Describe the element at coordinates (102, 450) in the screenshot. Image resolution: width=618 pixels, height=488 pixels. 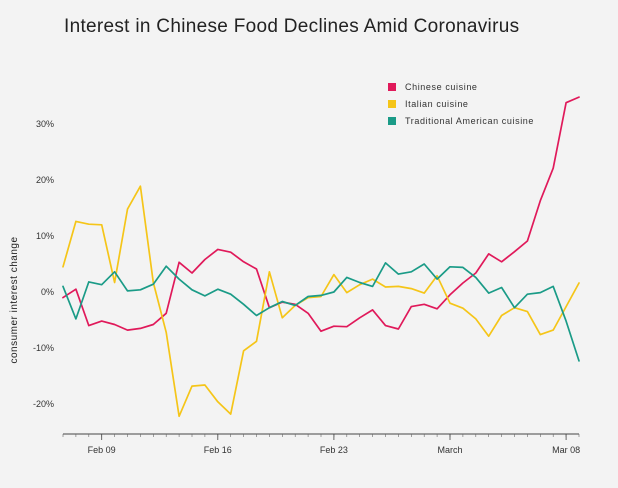
I see `x-tick-label: Feb 09` at that location.